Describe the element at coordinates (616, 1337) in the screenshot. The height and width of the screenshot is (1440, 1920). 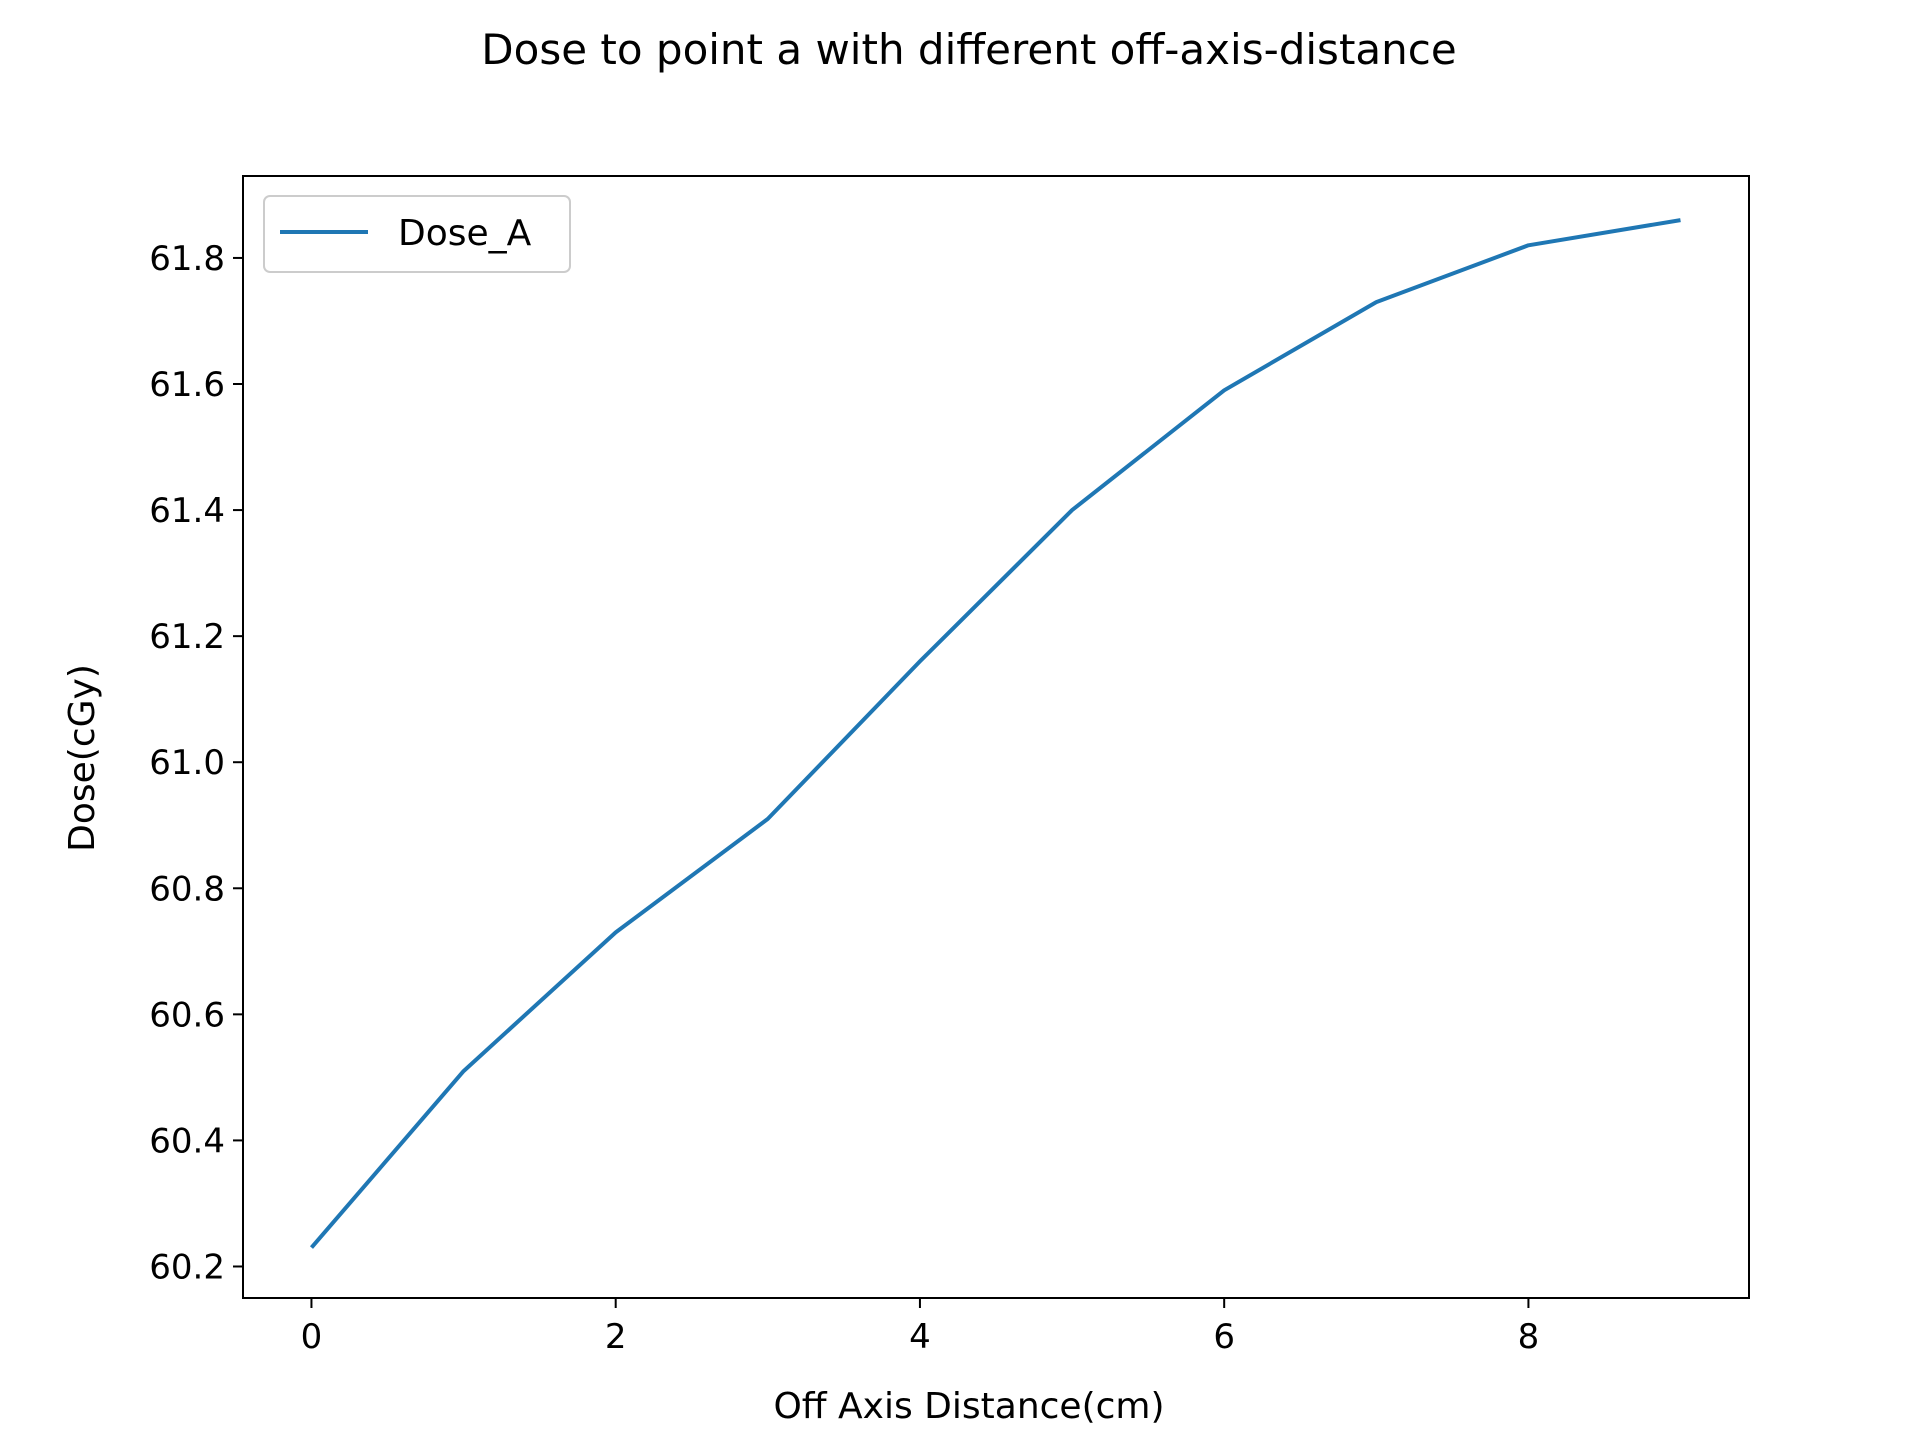
I see `x-tick-label: 2` at that location.